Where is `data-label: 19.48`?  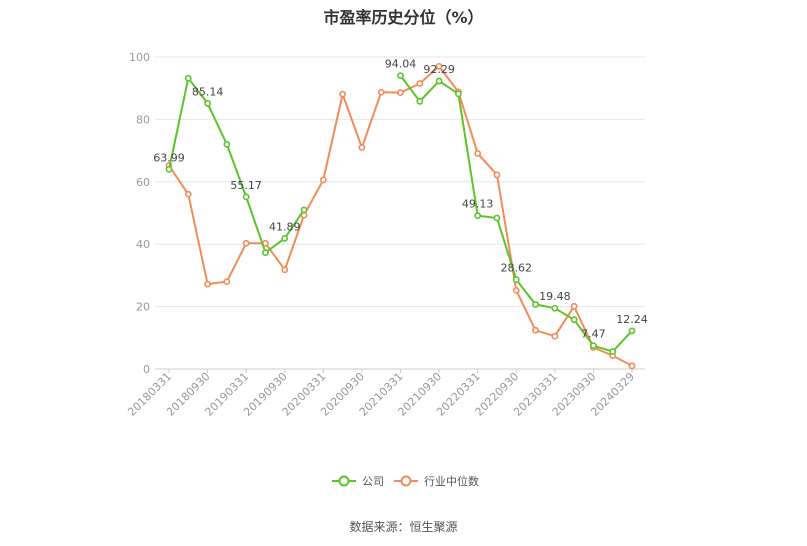
data-label: 19.48 is located at coordinates (555, 296).